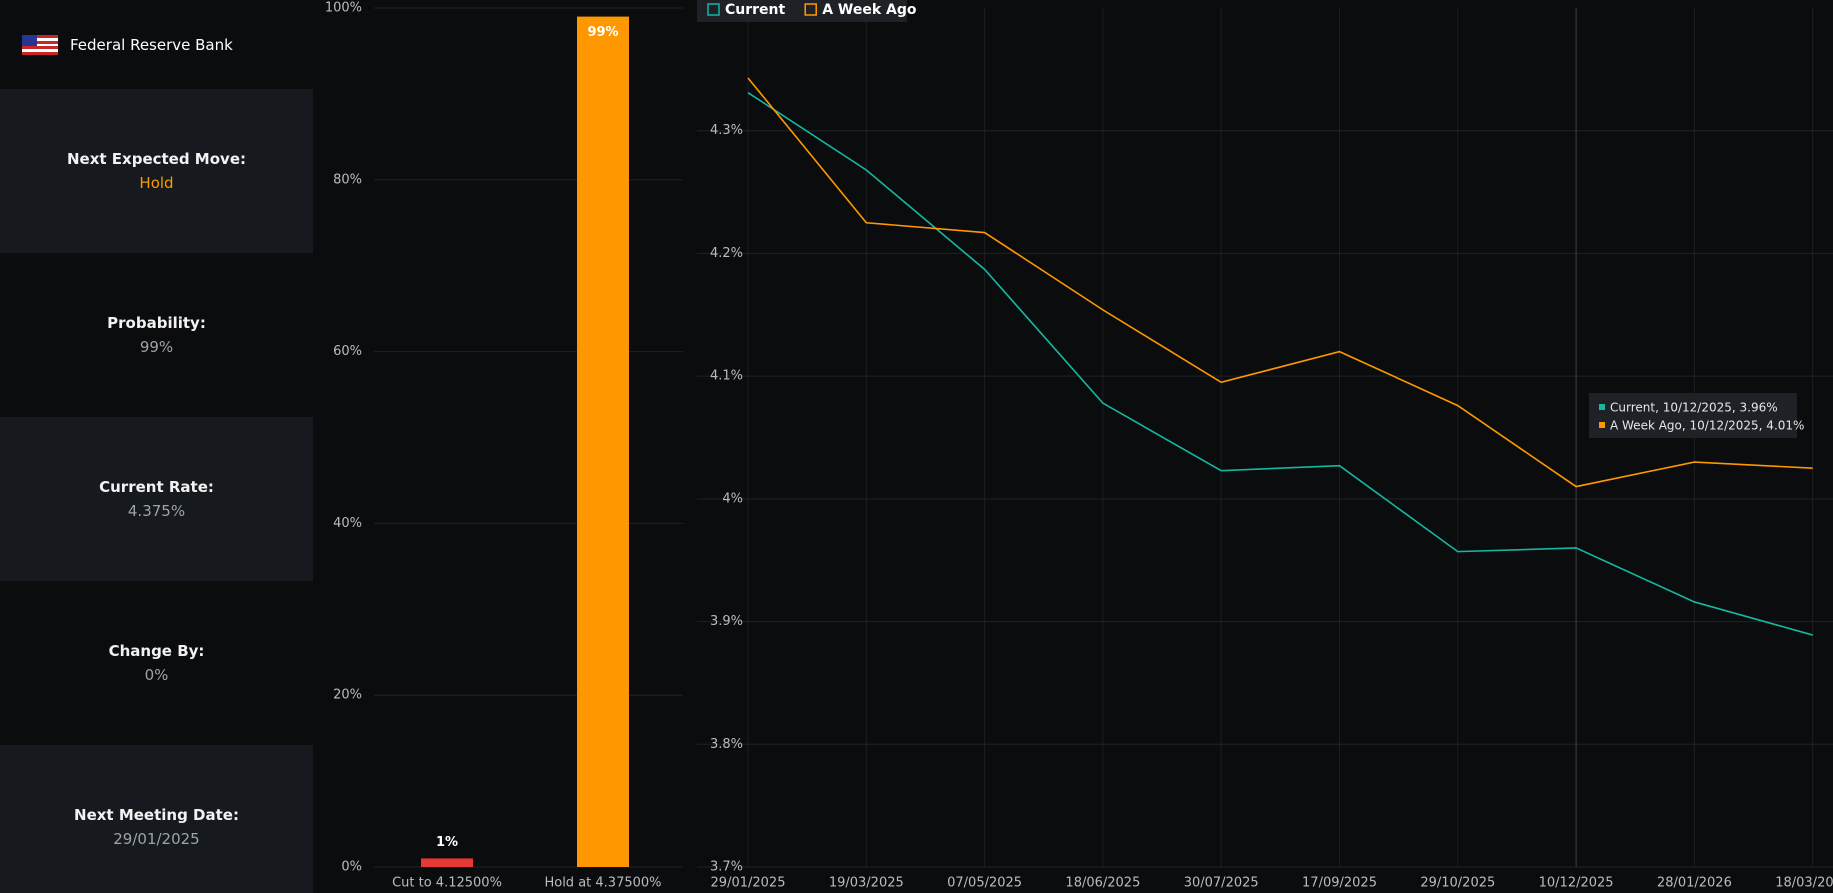 The image size is (1833, 893). I want to click on x-tick-label: 18/06/2025, so click(1102, 883).